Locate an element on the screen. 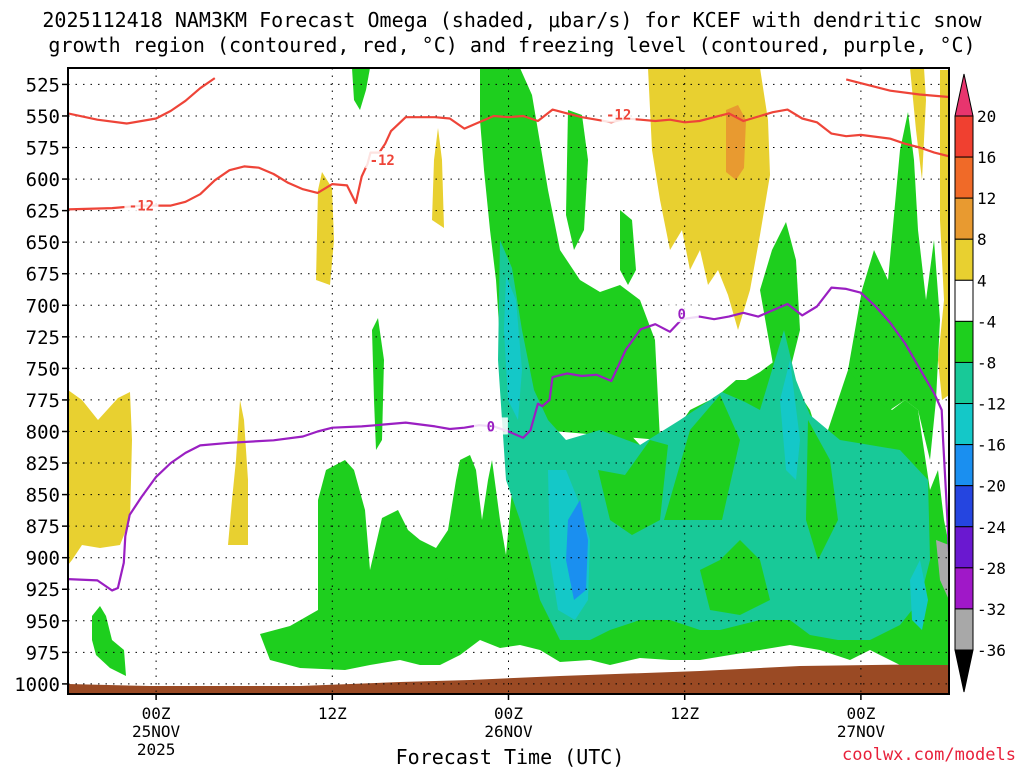 Image resolution: width=1024 pixels, height=772 pixels. y-tick-label: 825 is located at coordinates (43, 464).